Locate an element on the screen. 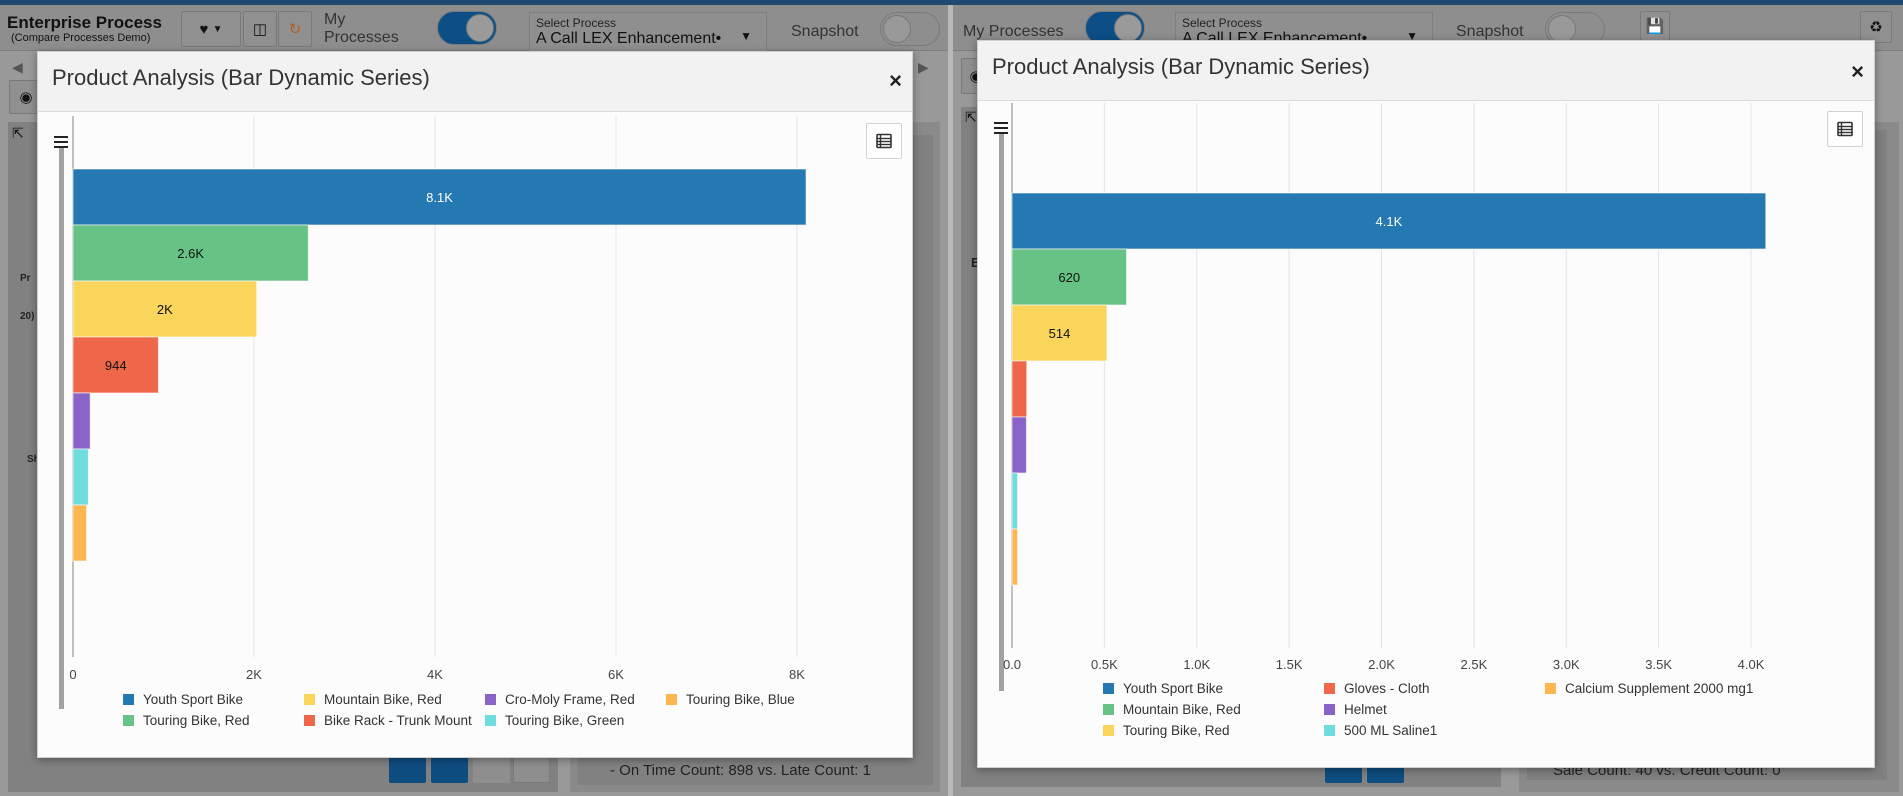 The image size is (1903, 796). recycle-icon: ♻ is located at coordinates (1876, 27).